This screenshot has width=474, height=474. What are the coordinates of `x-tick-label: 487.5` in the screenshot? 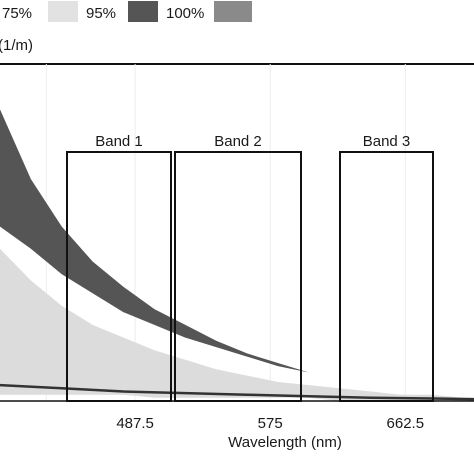 It's located at (135, 423).